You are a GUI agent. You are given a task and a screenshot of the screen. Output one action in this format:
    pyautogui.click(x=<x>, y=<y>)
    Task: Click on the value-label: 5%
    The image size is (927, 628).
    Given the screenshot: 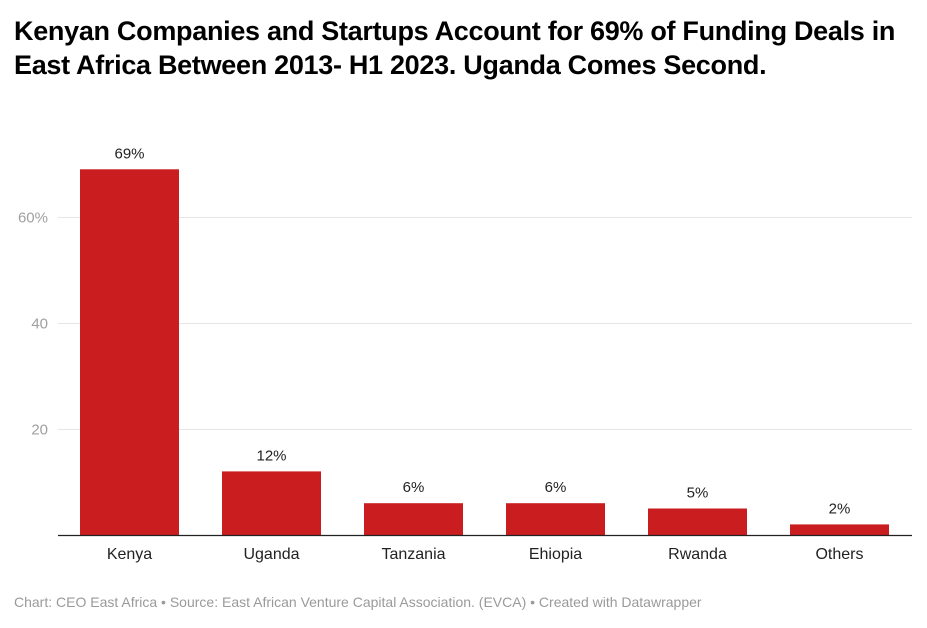 What is the action you would take?
    pyautogui.click(x=698, y=493)
    